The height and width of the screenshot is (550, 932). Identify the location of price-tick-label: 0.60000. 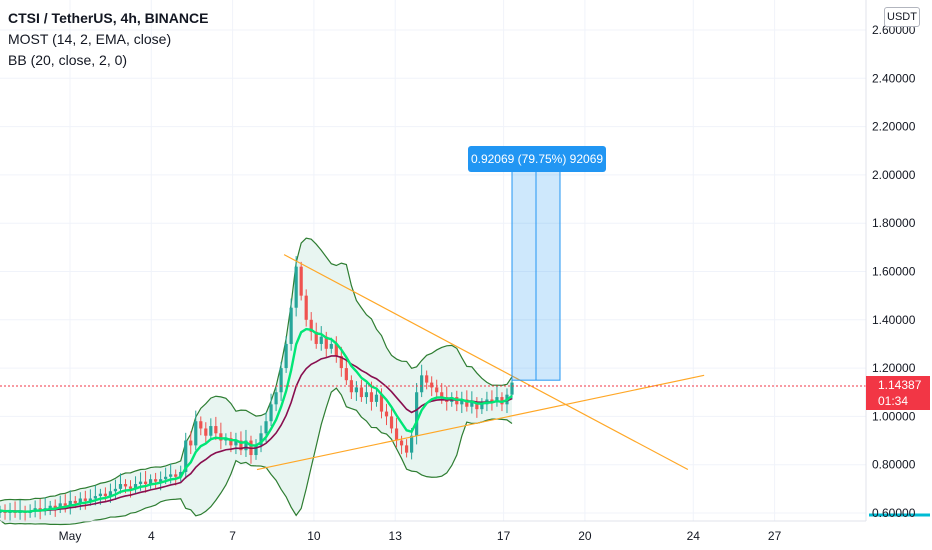
(894, 513).